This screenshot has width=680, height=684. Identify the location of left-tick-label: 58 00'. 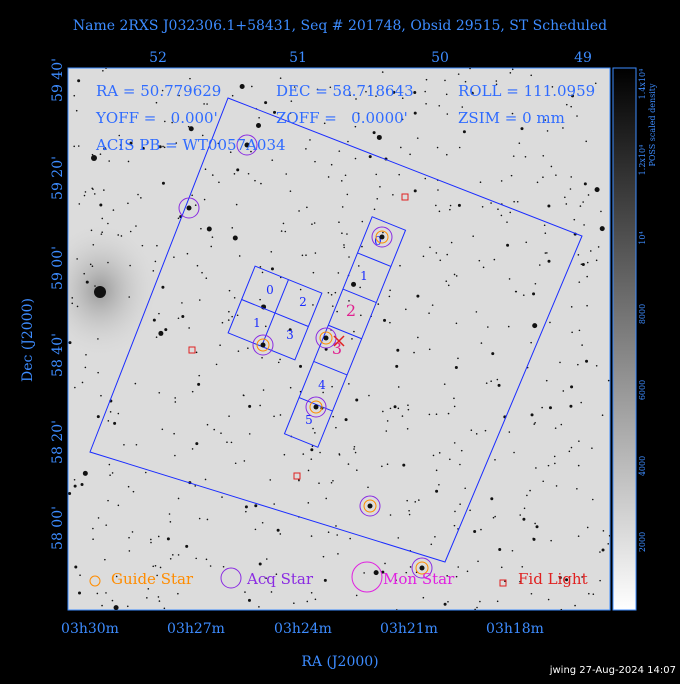
(58, 528).